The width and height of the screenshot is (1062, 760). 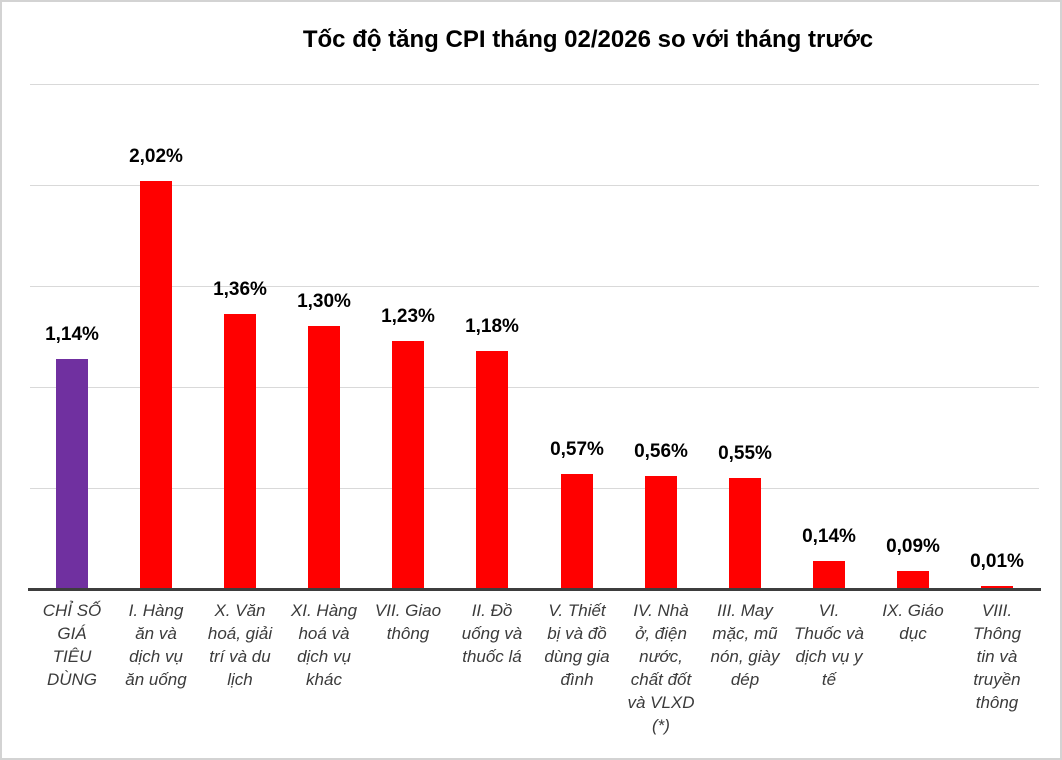 What do you see at coordinates (913, 546) in the screenshot?
I see `bar-value-label: 0,09%` at bounding box center [913, 546].